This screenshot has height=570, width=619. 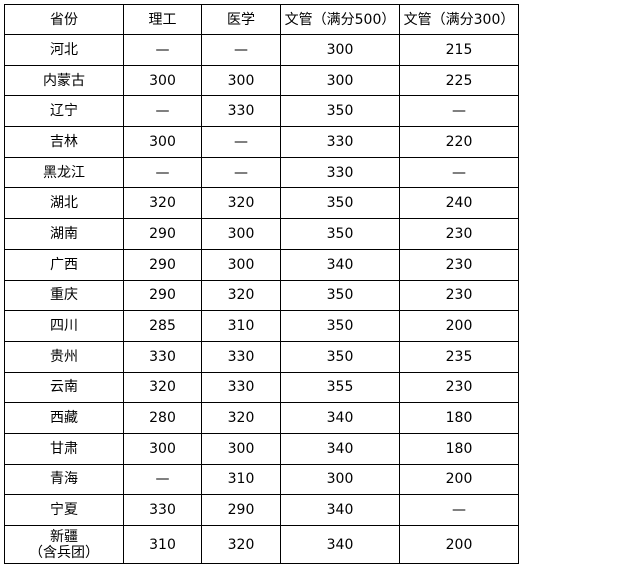 I want to click on province-cell: 吉林, so click(x=64, y=142).